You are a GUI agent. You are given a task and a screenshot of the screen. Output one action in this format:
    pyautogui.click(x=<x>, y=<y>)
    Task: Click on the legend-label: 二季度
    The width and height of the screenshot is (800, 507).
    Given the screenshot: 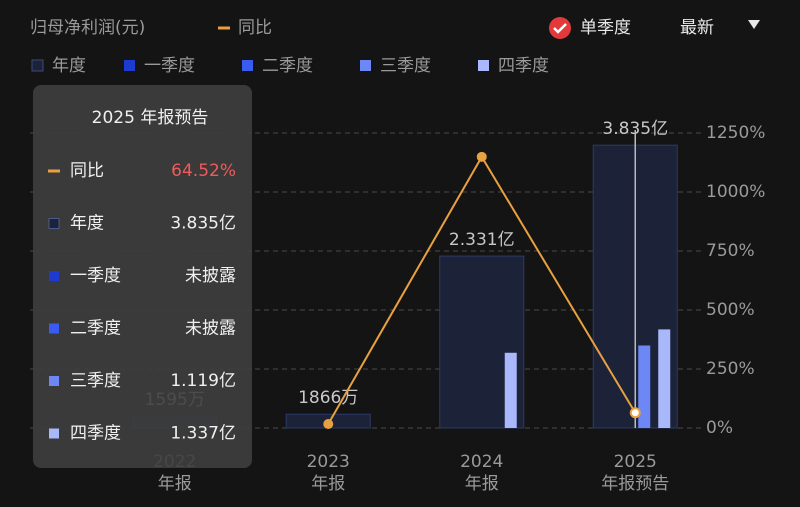 What is the action you would take?
    pyautogui.click(x=287, y=66)
    